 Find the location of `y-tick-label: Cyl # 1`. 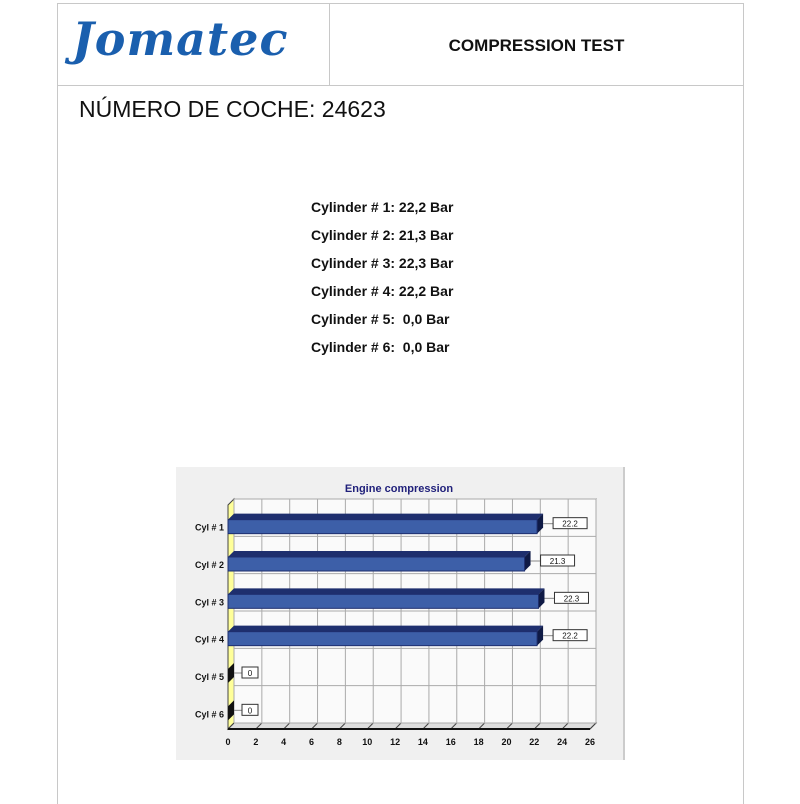

y-tick-label: Cyl # 1 is located at coordinates (209, 528).